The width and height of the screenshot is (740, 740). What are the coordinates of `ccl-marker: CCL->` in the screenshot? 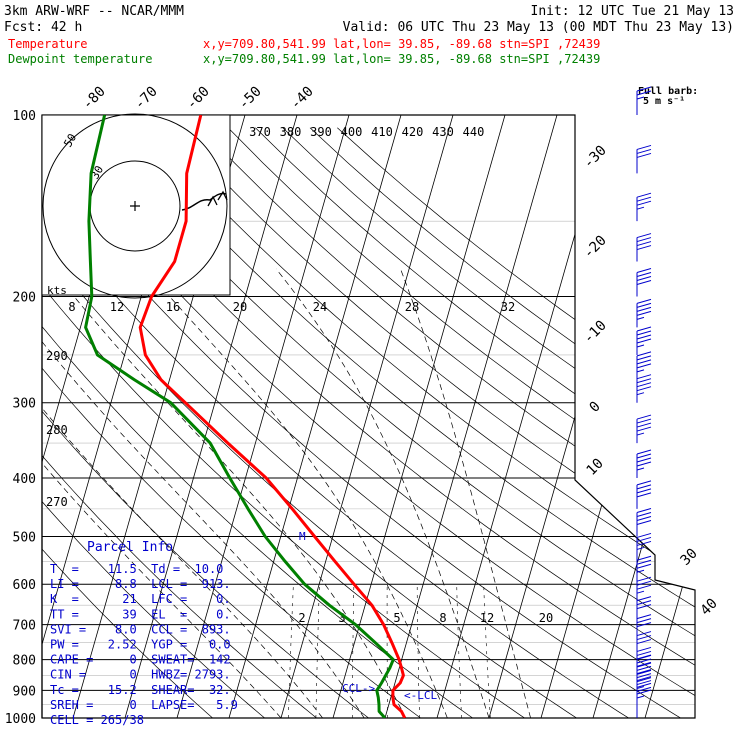 It's located at (358, 688).